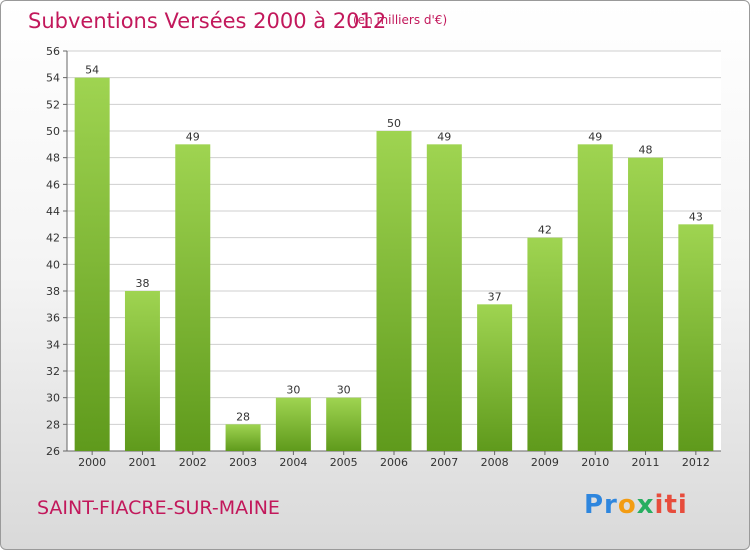 Image resolution: width=750 pixels, height=550 pixels. What do you see at coordinates (53, 184) in the screenshot?
I see `y-tick-label: 46` at bounding box center [53, 184].